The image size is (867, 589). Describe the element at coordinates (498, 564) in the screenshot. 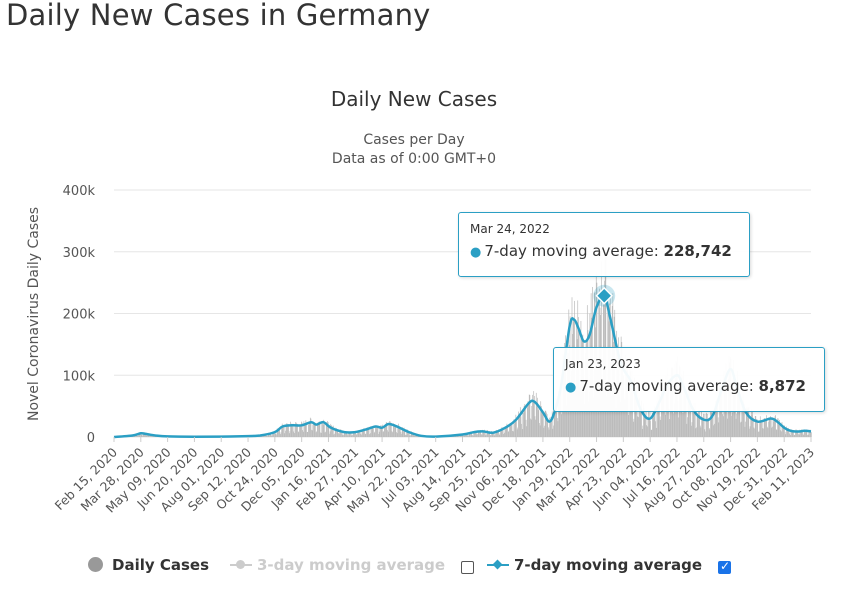

I see `diamond-marker-icon` at that location.